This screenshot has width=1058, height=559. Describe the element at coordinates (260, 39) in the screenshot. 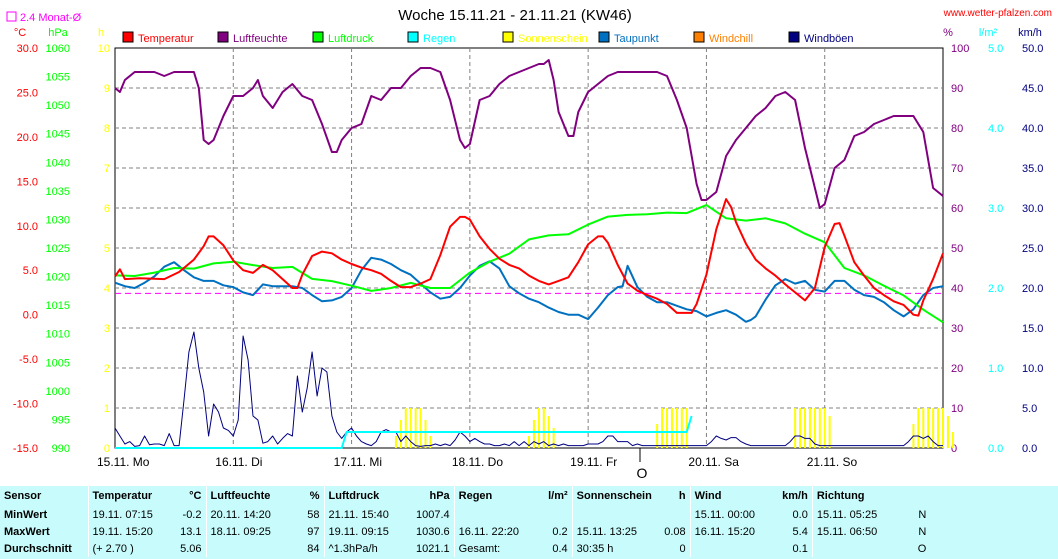

I see `legend-entry: Luftfeuchte` at that location.